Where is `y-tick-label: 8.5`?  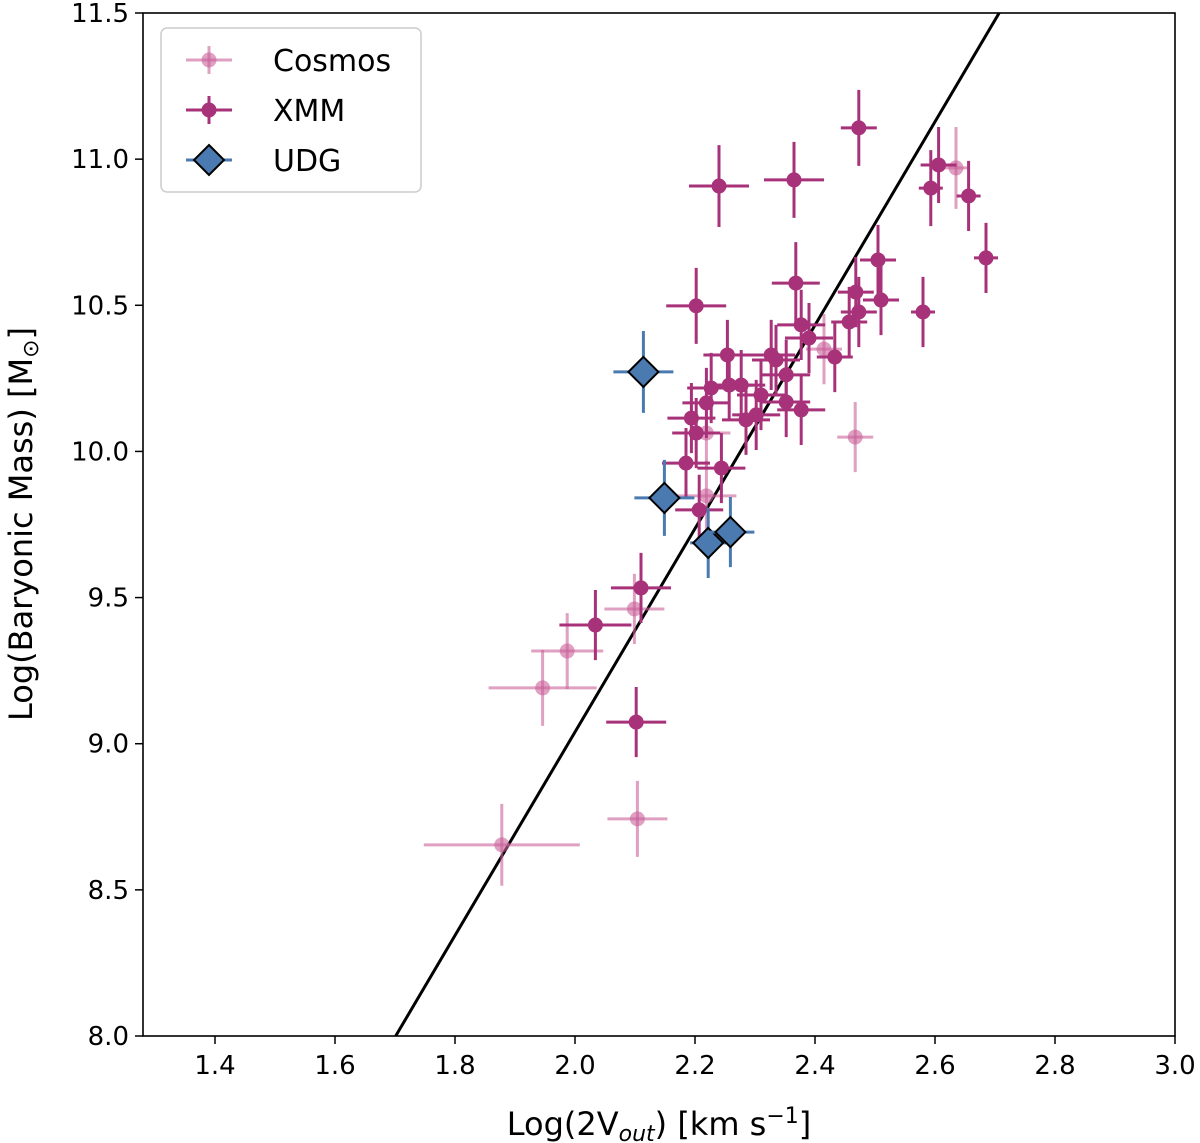 y-tick-label: 8.5 is located at coordinates (108, 891).